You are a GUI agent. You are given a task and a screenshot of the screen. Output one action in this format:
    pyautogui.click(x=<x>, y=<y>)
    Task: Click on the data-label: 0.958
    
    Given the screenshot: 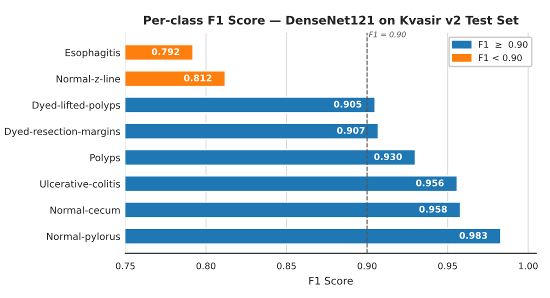 What is the action you would take?
    pyautogui.click(x=433, y=209)
    